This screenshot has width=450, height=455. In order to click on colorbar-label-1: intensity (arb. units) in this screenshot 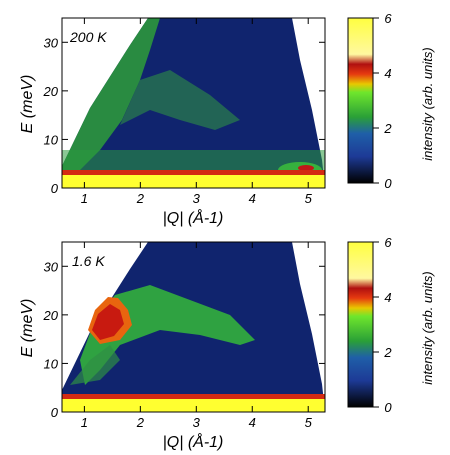, I will do `click(427, 103)`.